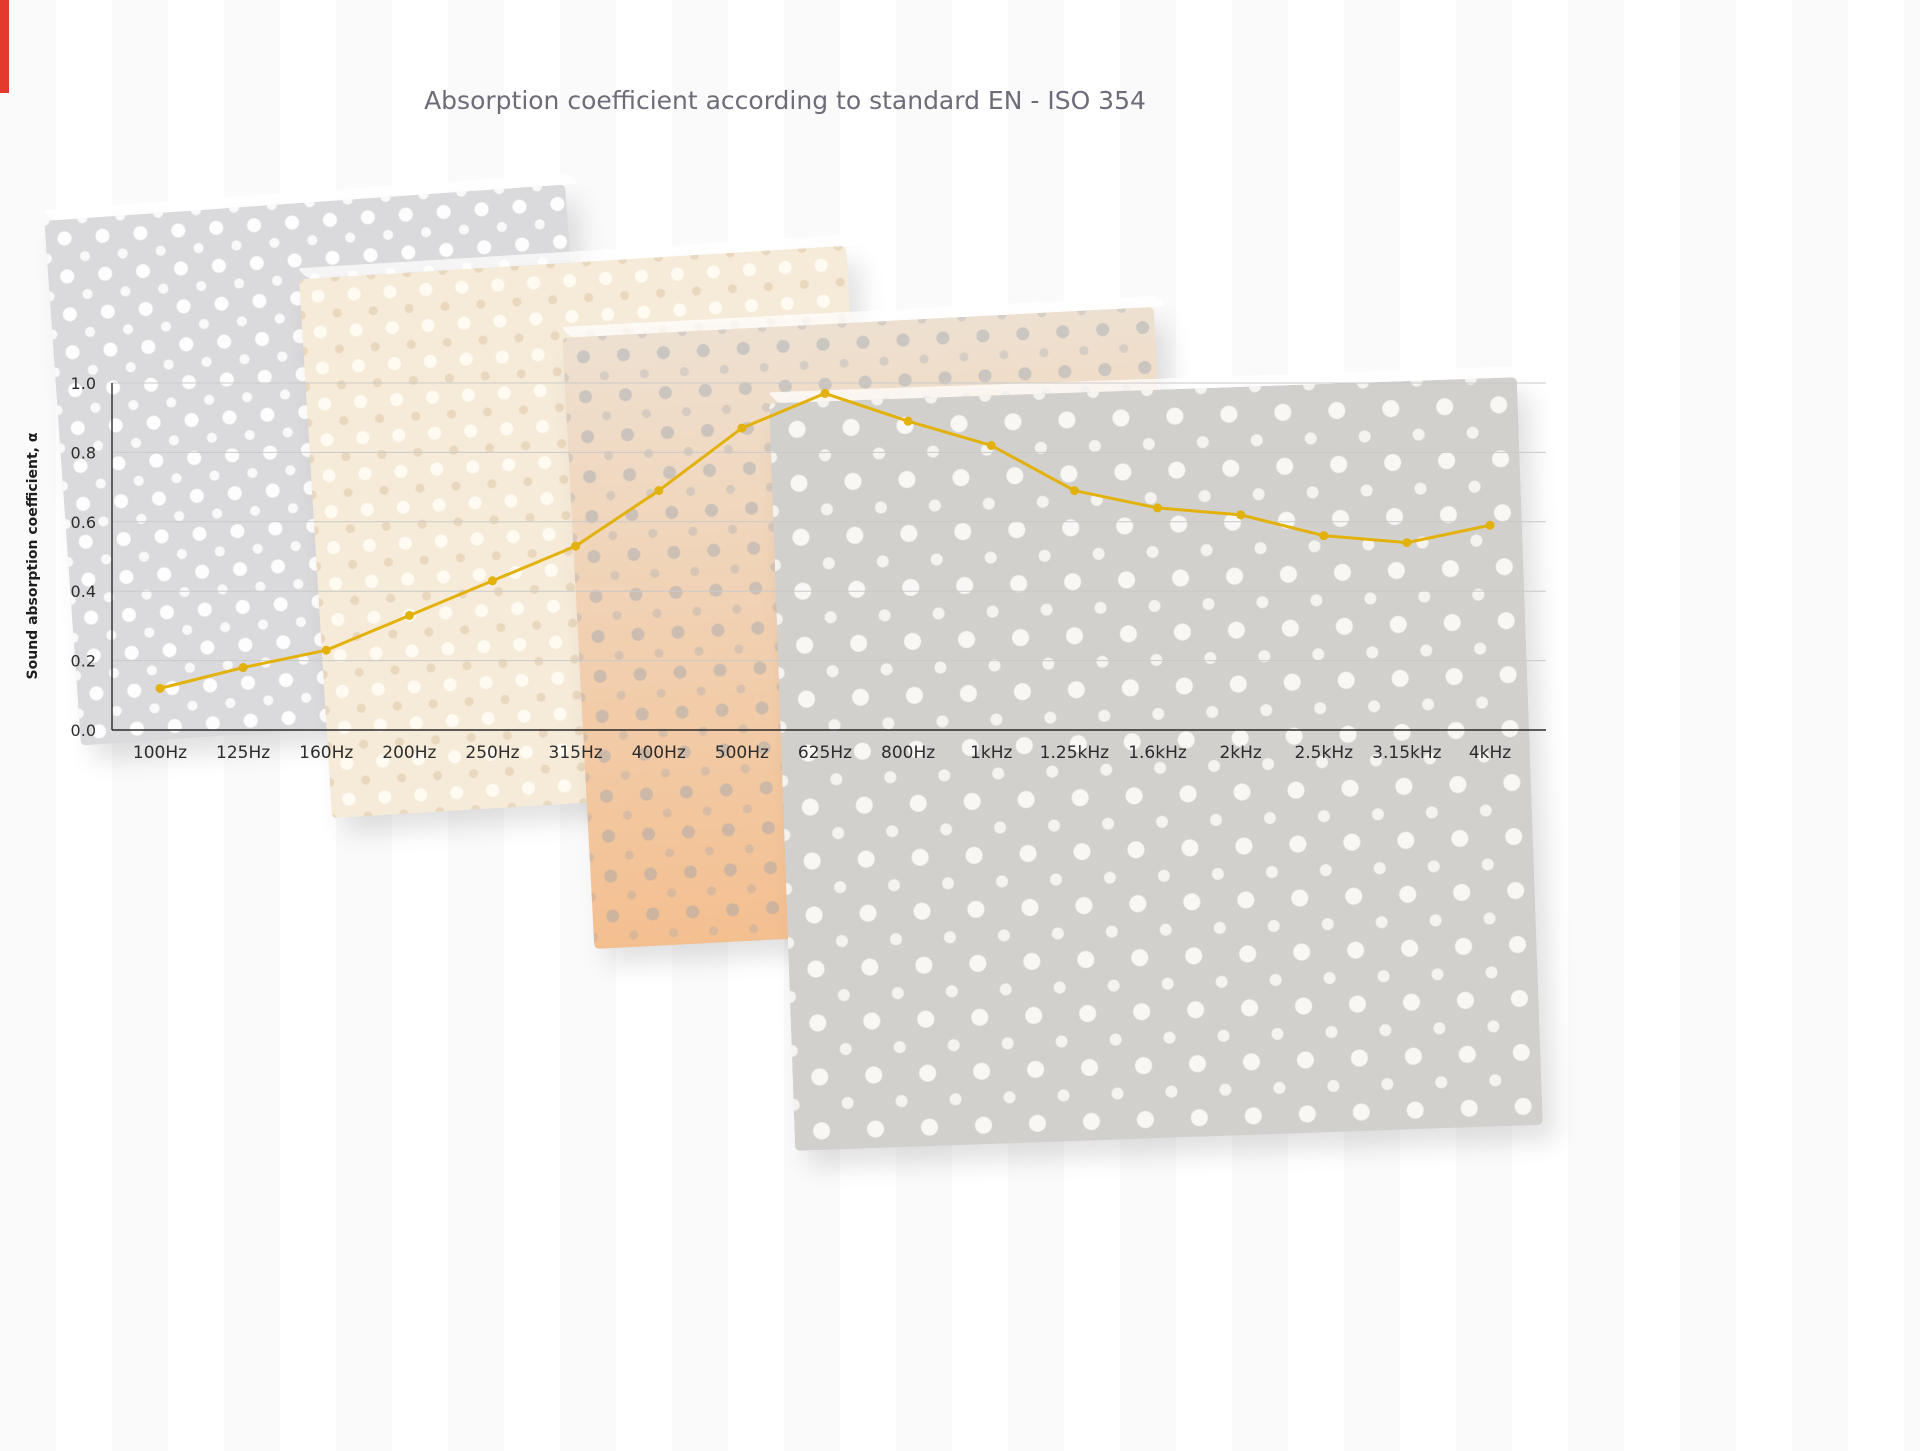  What do you see at coordinates (659, 753) in the screenshot?
I see `x-tick-label: 400Hz` at bounding box center [659, 753].